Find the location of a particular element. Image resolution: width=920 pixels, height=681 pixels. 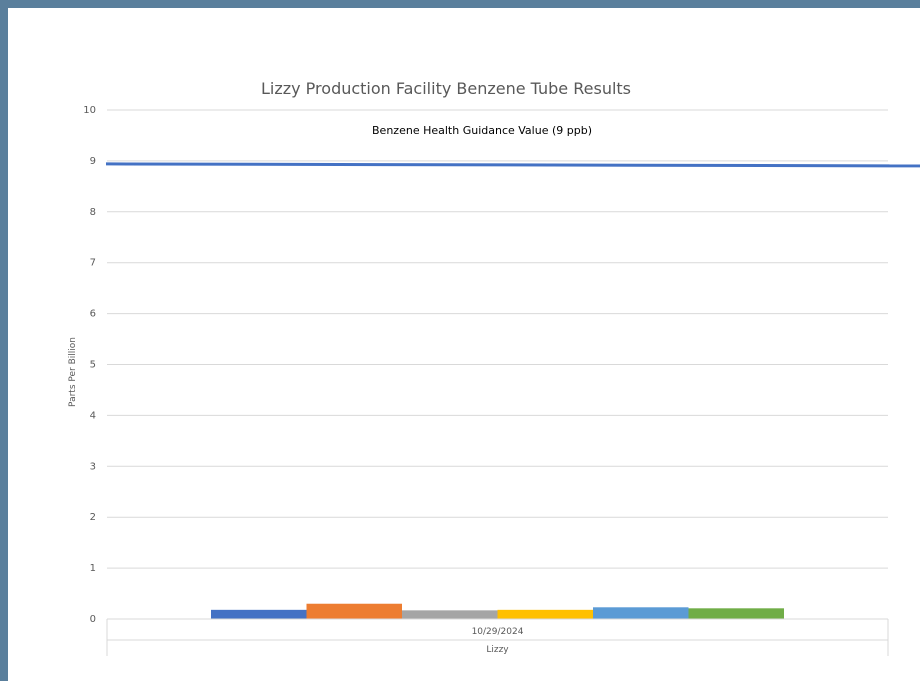

y-tick-label: 6 is located at coordinates (93, 314).